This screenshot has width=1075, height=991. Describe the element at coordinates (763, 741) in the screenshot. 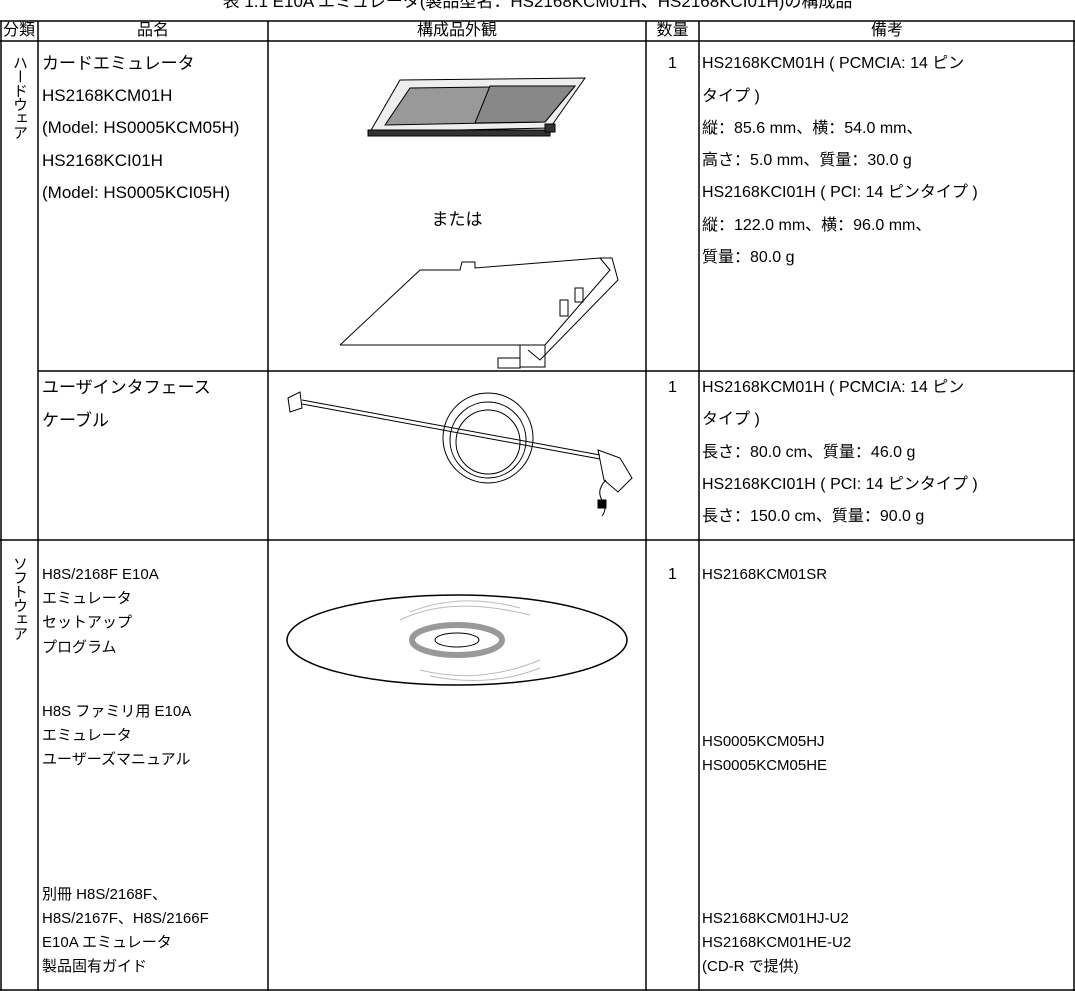

I see `remark: HS0005KCM05HJ` at that location.